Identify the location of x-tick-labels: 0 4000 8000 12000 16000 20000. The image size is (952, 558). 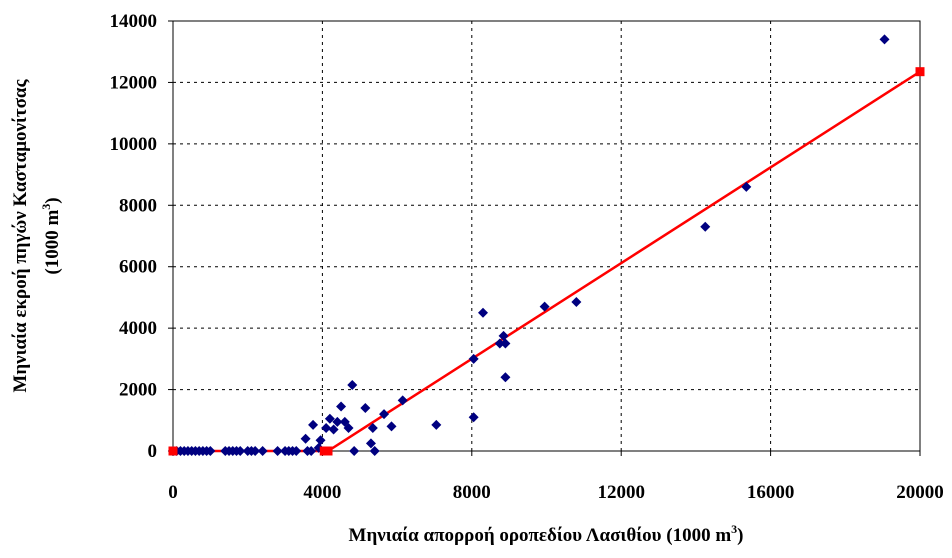
(556, 492).